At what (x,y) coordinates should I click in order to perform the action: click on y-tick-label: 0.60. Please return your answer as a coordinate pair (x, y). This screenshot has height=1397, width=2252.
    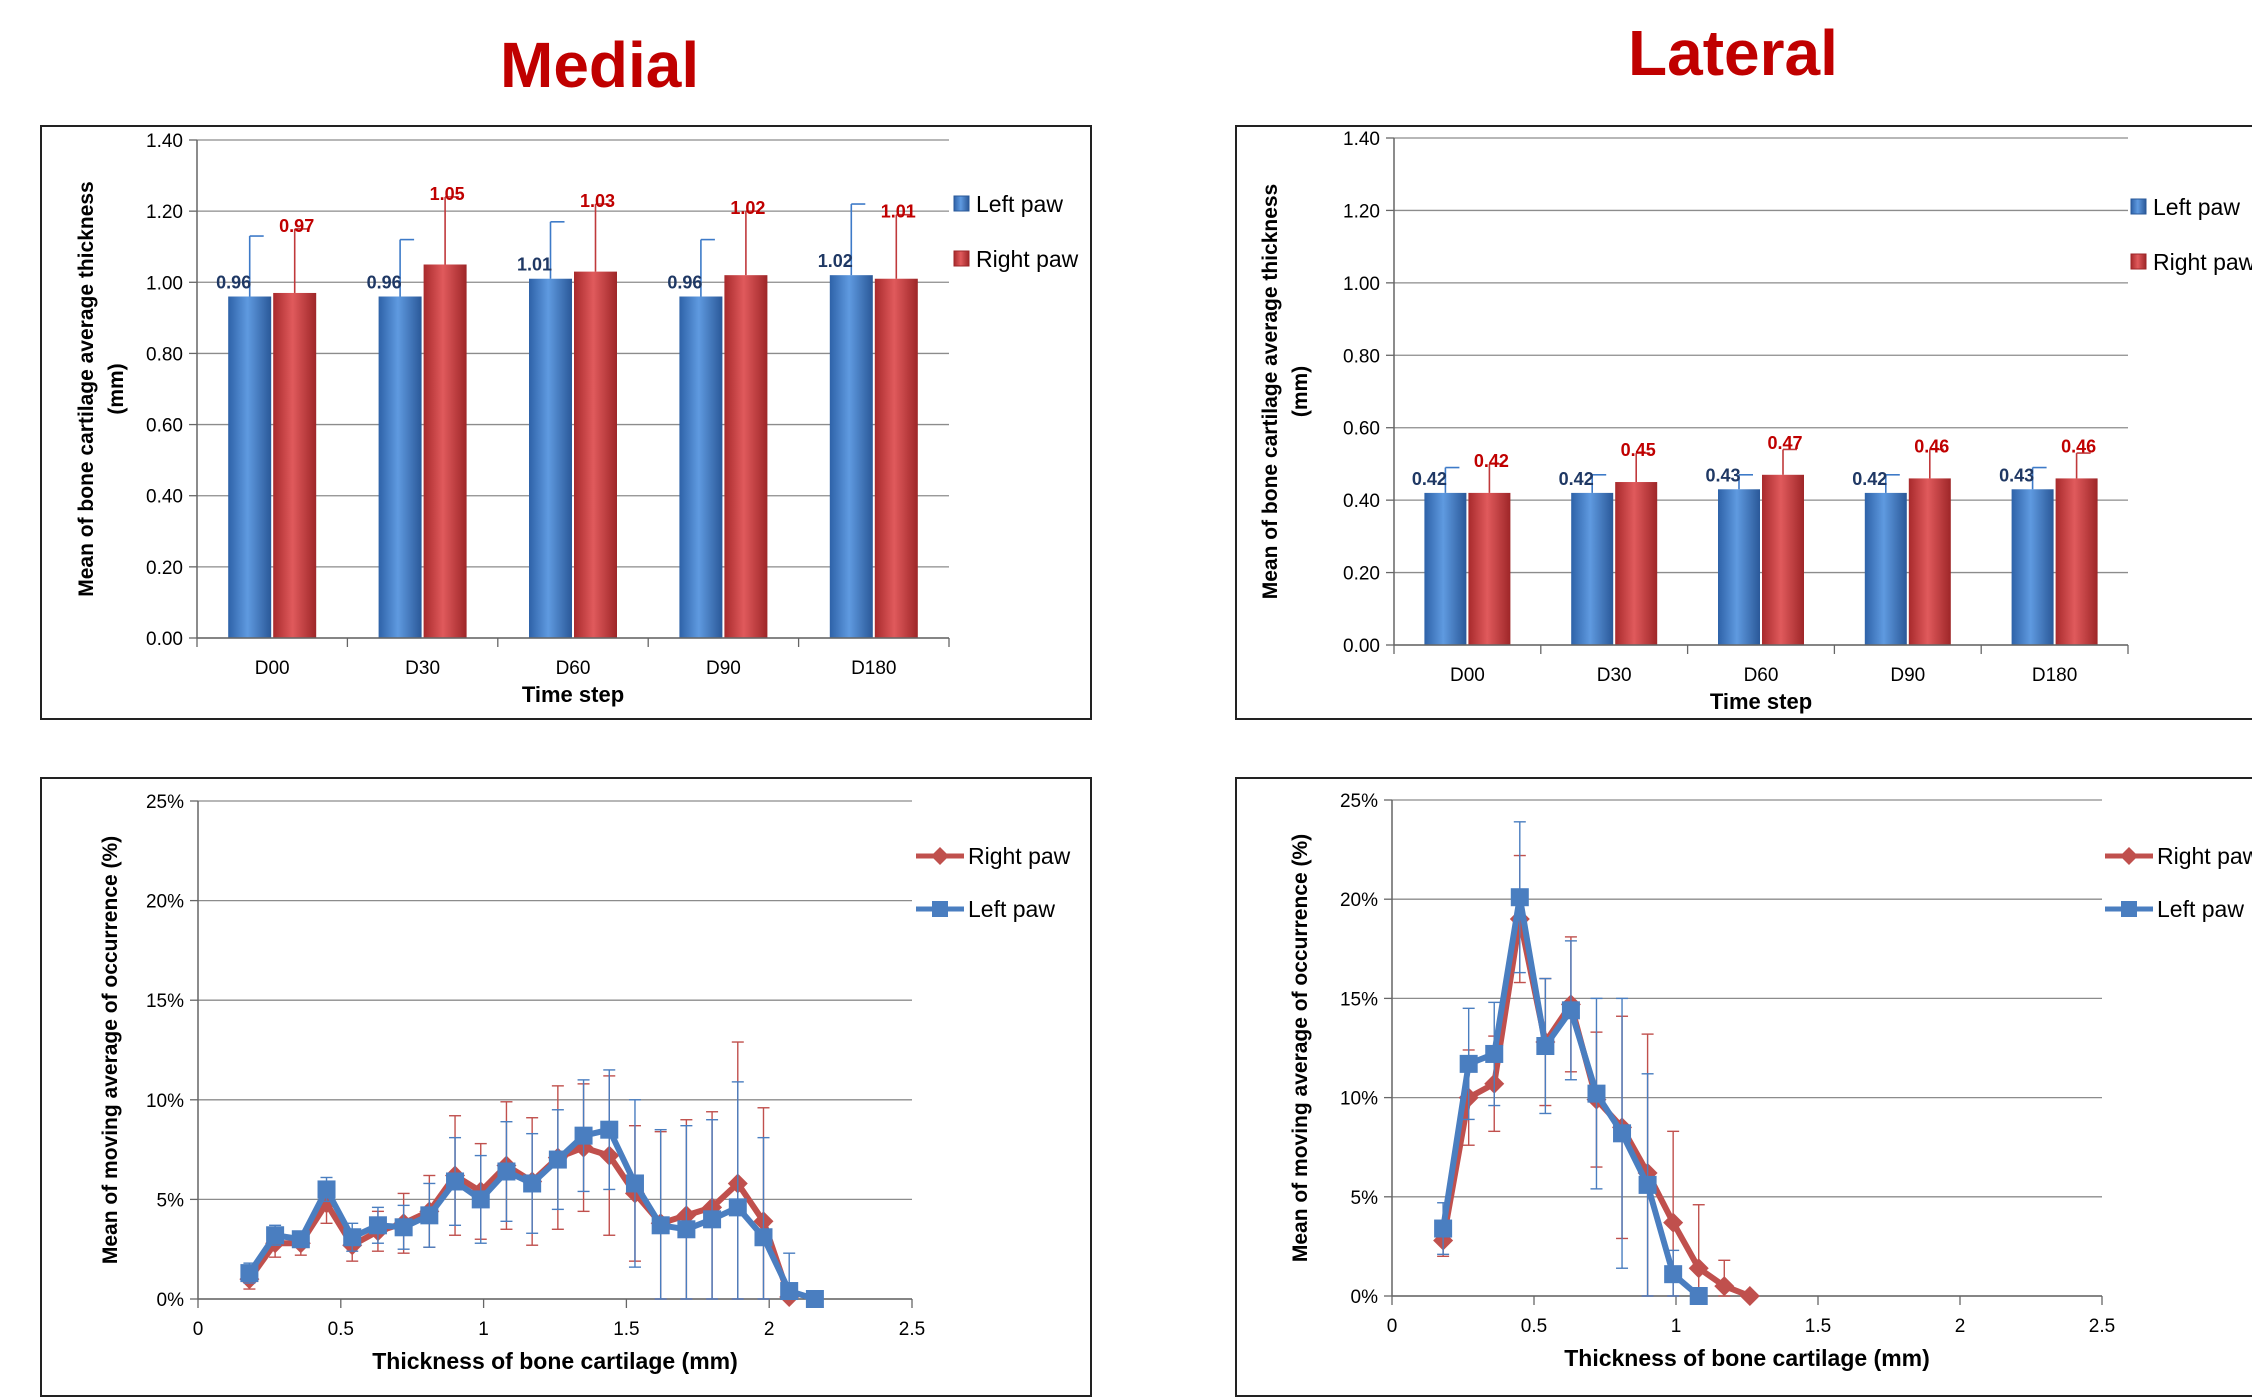
    Looking at the image, I should click on (1361, 429).